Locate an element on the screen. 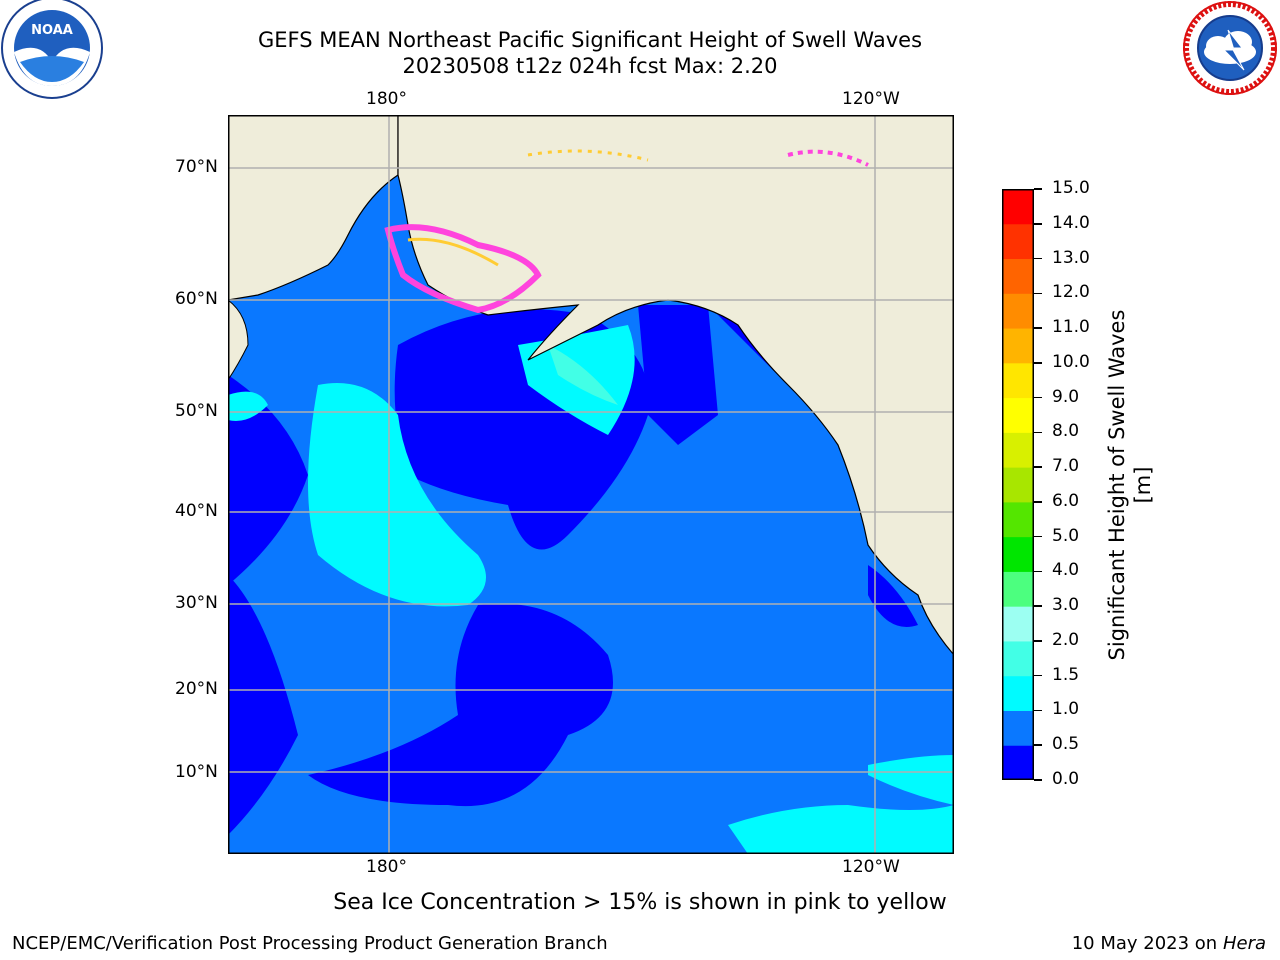  colorbar-tick-label: 13.0 is located at coordinates (1071, 257).